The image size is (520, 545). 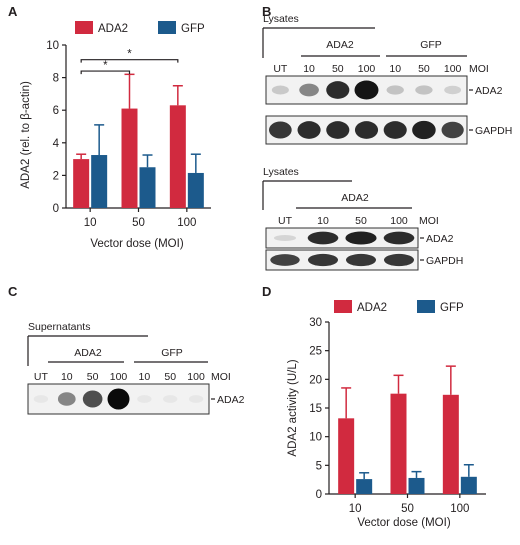 I want to click on y-tick-label: 4, so click(x=56, y=144).